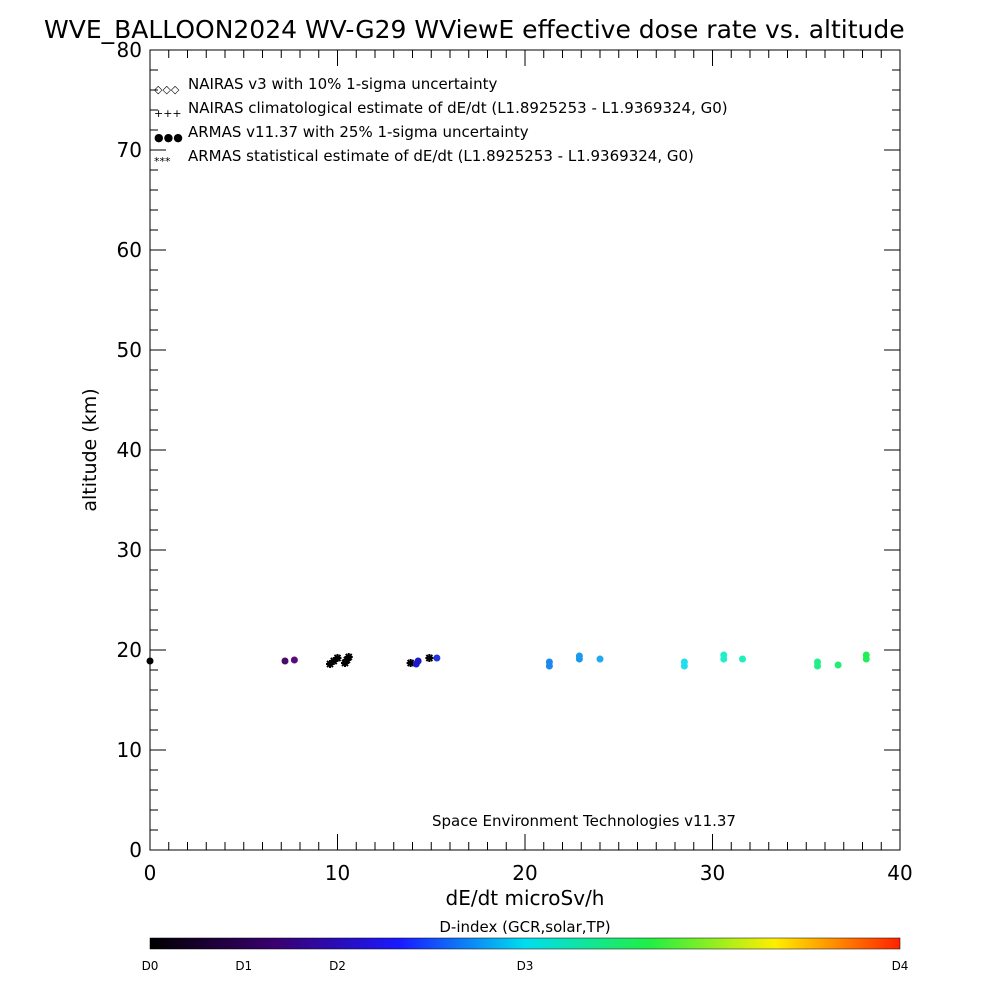  What do you see at coordinates (508, 660) in the screenshot?
I see `data-points` at bounding box center [508, 660].